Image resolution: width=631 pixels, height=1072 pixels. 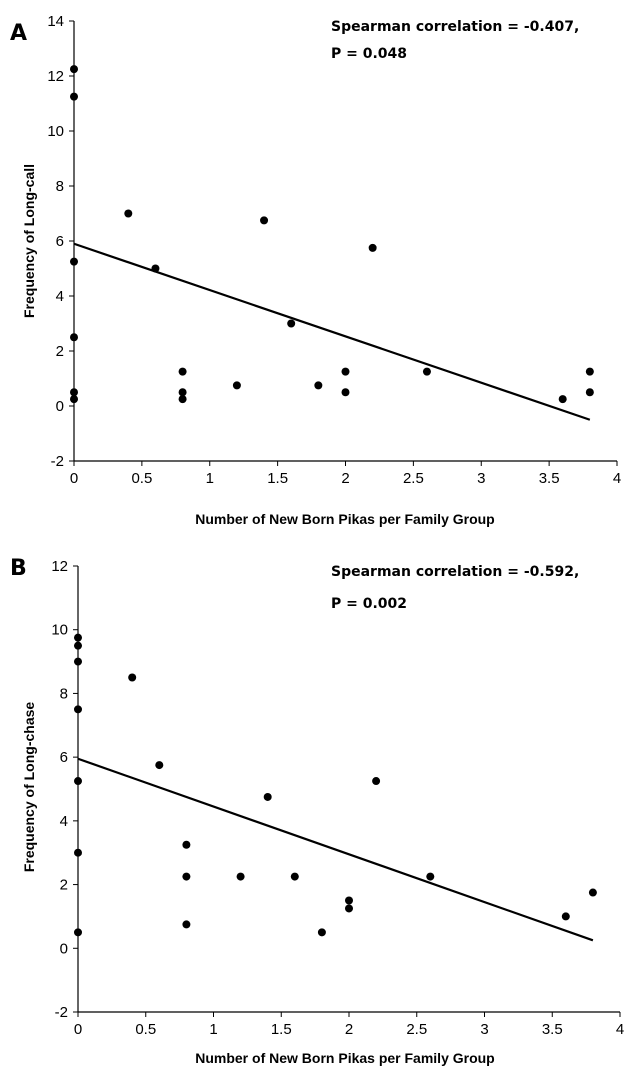 What do you see at coordinates (57, 461) in the screenshot?
I see `panel-a-y-tick-label: -2` at bounding box center [57, 461].